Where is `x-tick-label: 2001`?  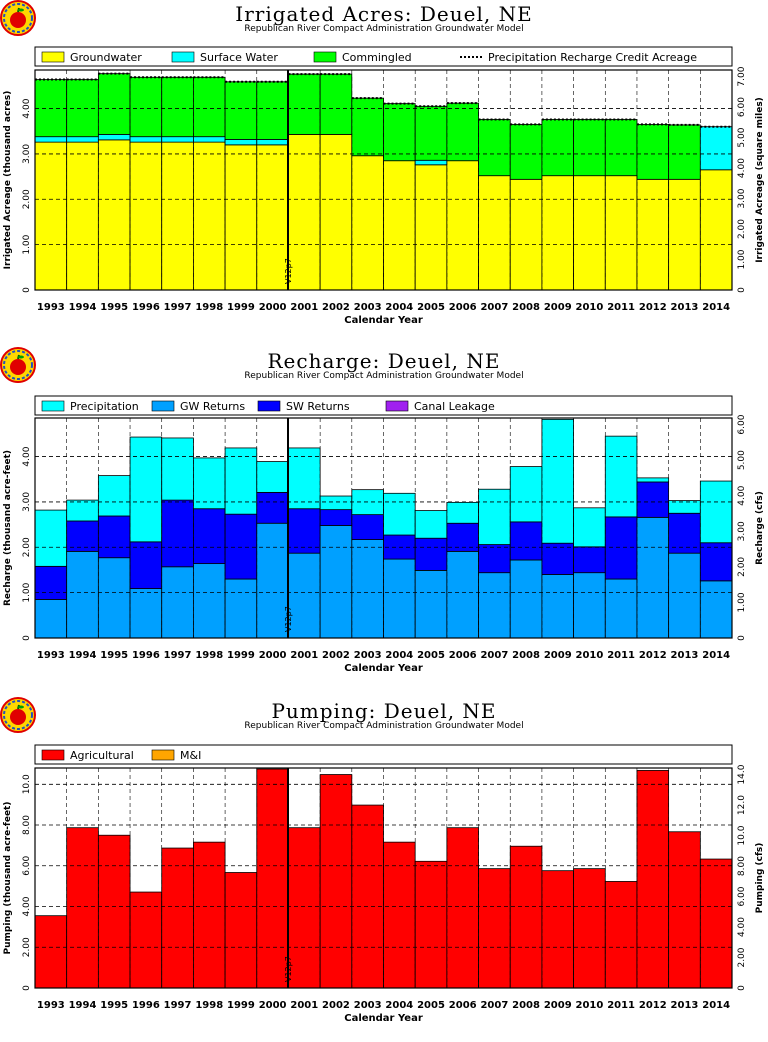 x-tick-label: 2001 is located at coordinates (304, 1005).